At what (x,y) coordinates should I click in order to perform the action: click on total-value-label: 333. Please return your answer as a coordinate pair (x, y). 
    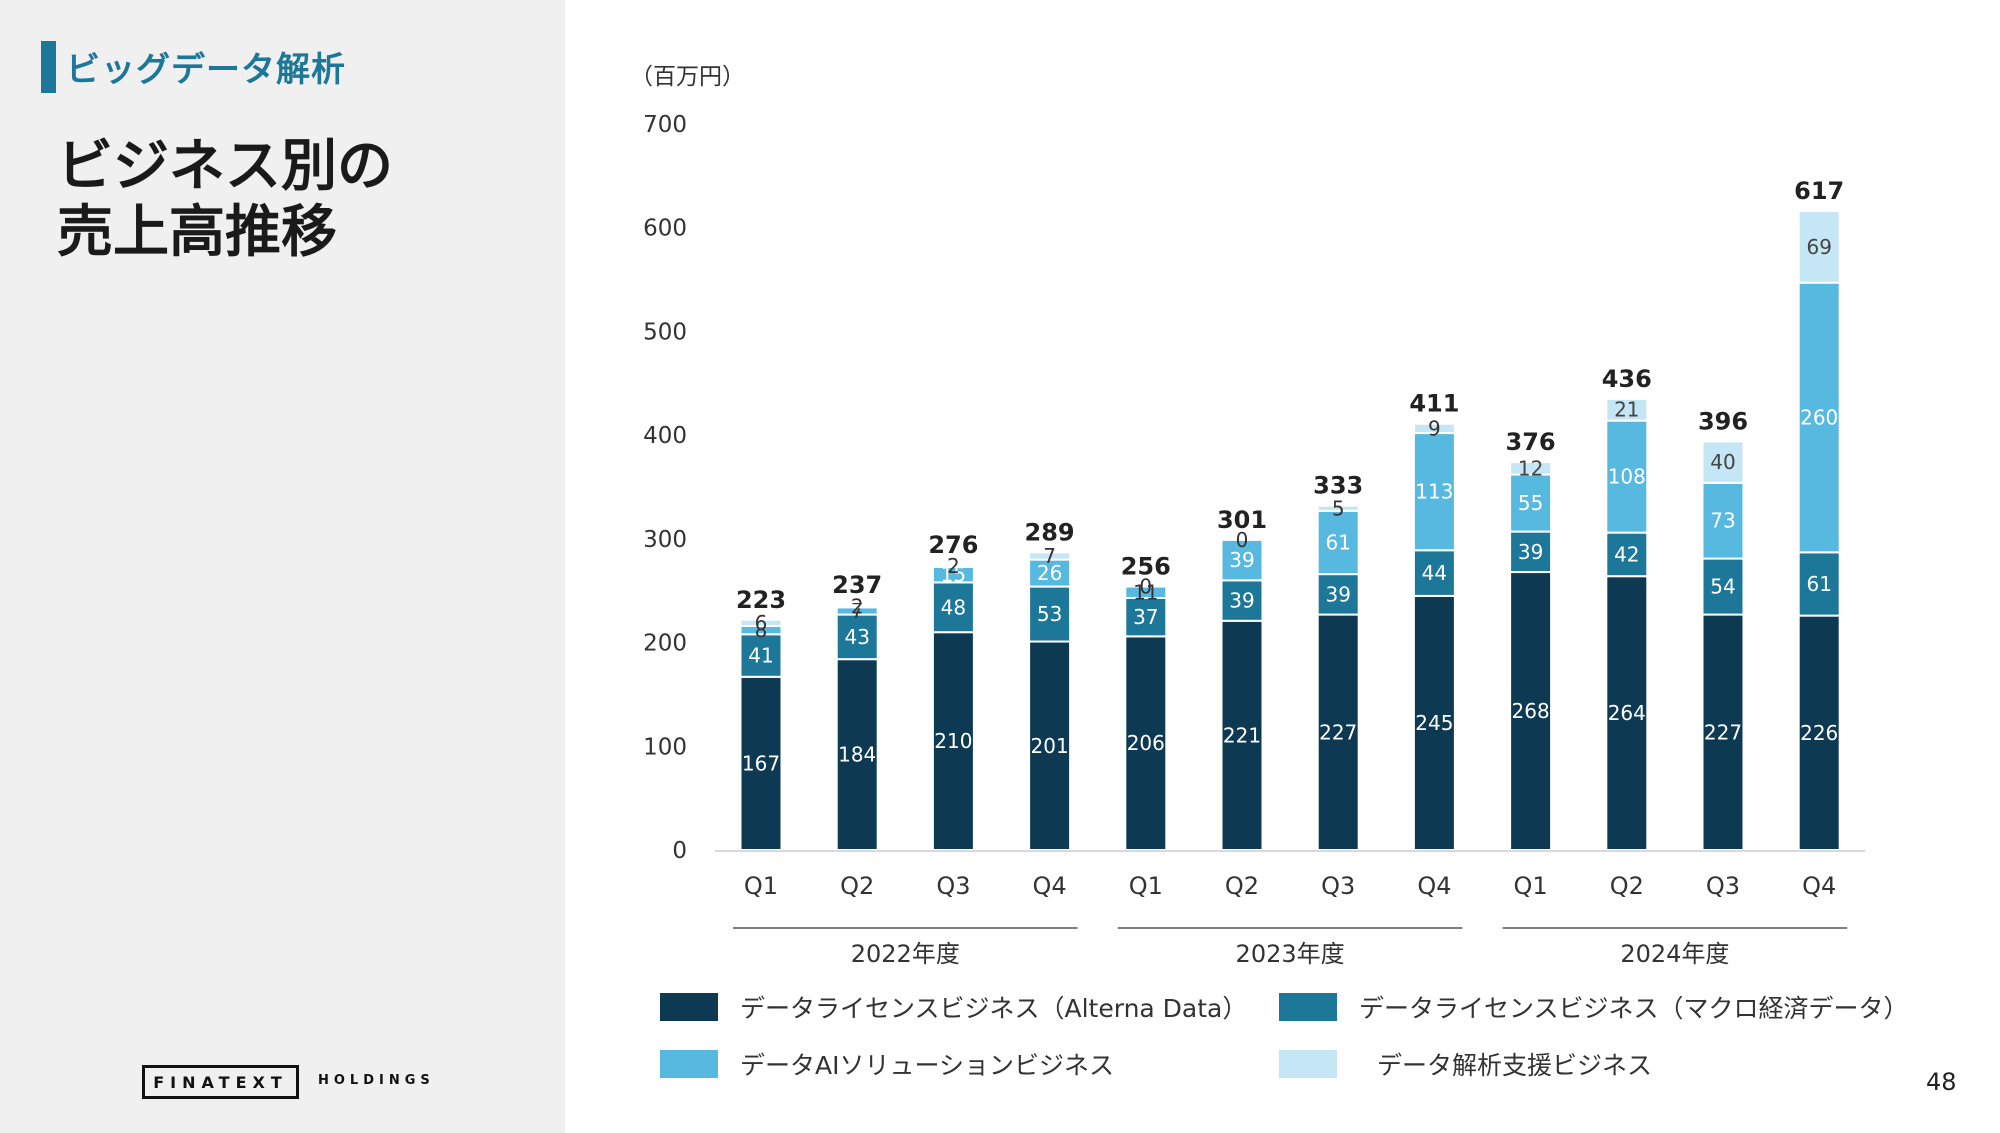
    Looking at the image, I should click on (1338, 486).